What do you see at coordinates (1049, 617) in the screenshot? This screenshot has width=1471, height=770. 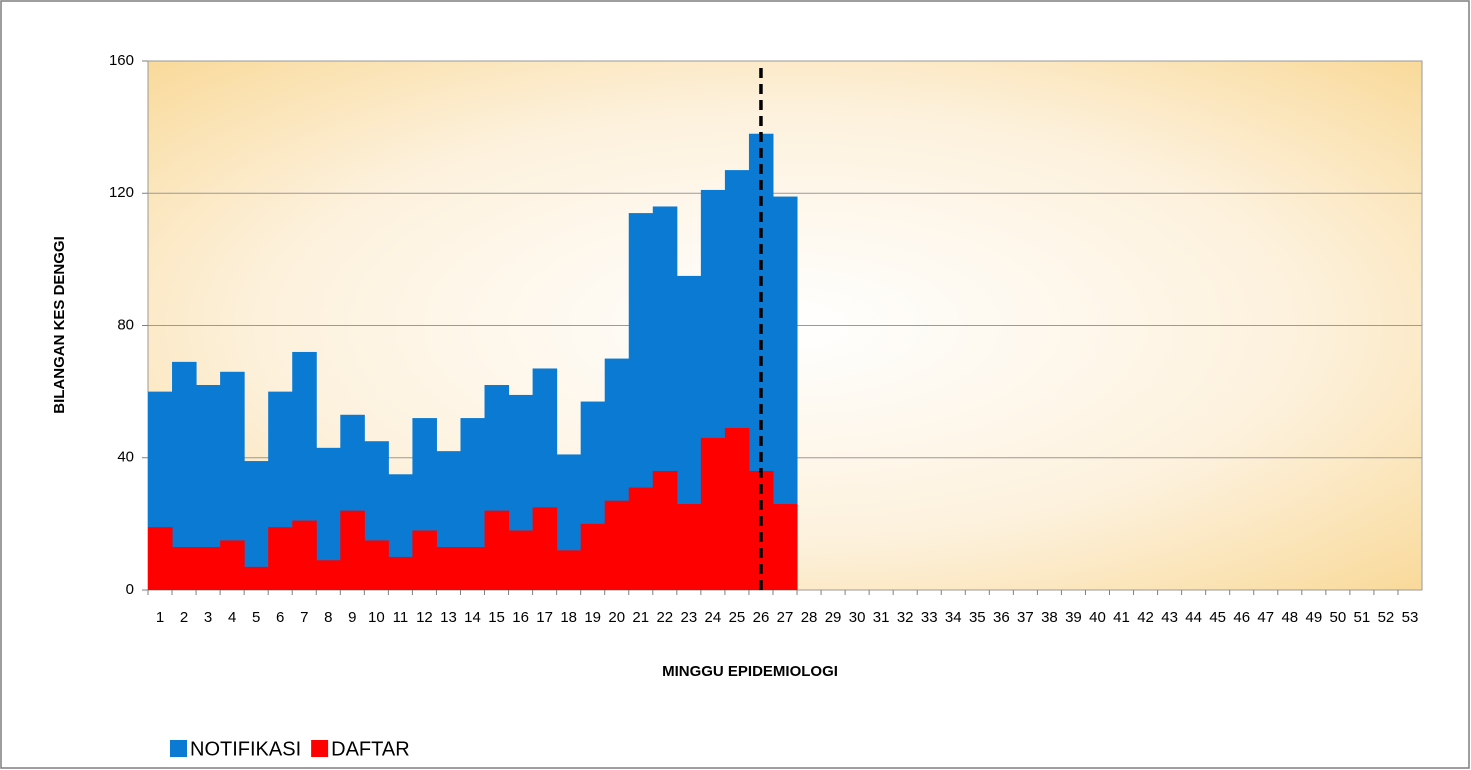 I see `x-tick-label: 38` at bounding box center [1049, 617].